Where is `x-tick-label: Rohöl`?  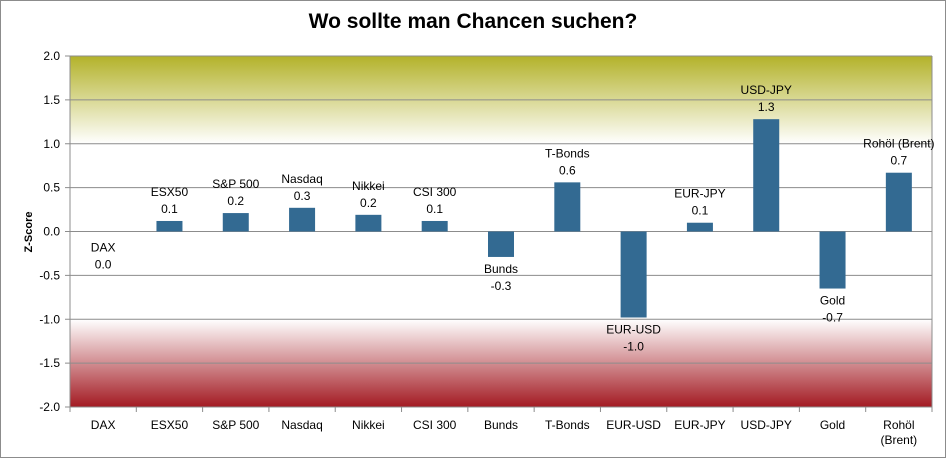 x-tick-label: Rohöl is located at coordinates (898, 425).